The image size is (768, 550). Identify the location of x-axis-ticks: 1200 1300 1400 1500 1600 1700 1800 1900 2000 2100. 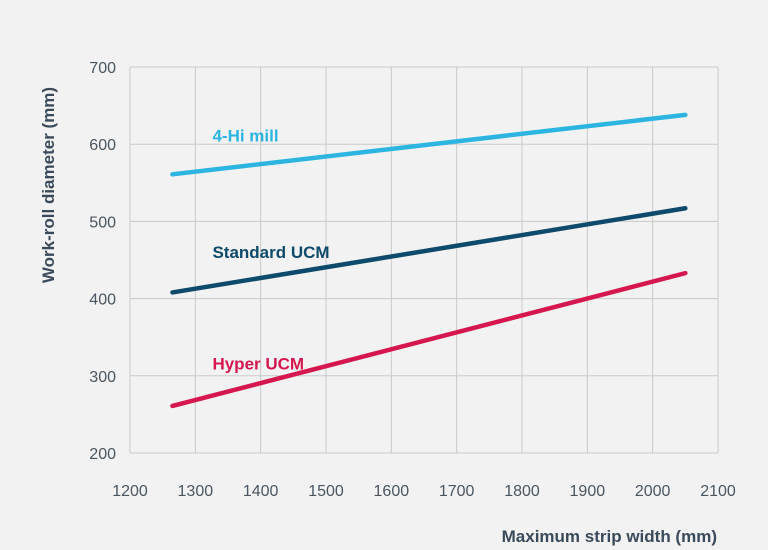
(424, 491).